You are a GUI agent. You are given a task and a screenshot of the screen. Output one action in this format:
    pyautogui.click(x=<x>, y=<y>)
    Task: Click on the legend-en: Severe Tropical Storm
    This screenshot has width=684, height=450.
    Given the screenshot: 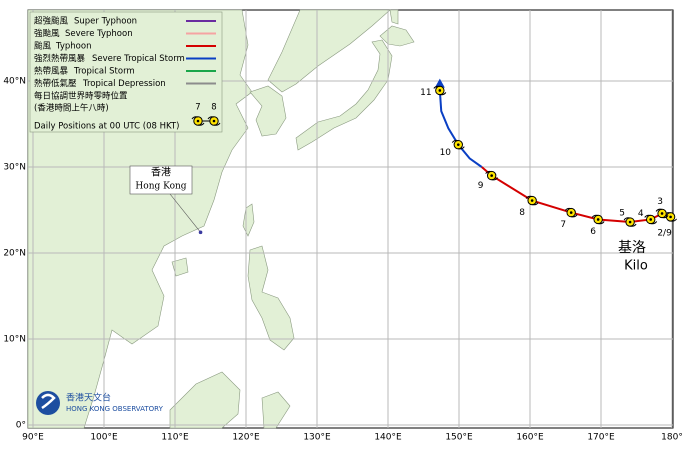 What is the action you would take?
    pyautogui.click(x=138, y=59)
    